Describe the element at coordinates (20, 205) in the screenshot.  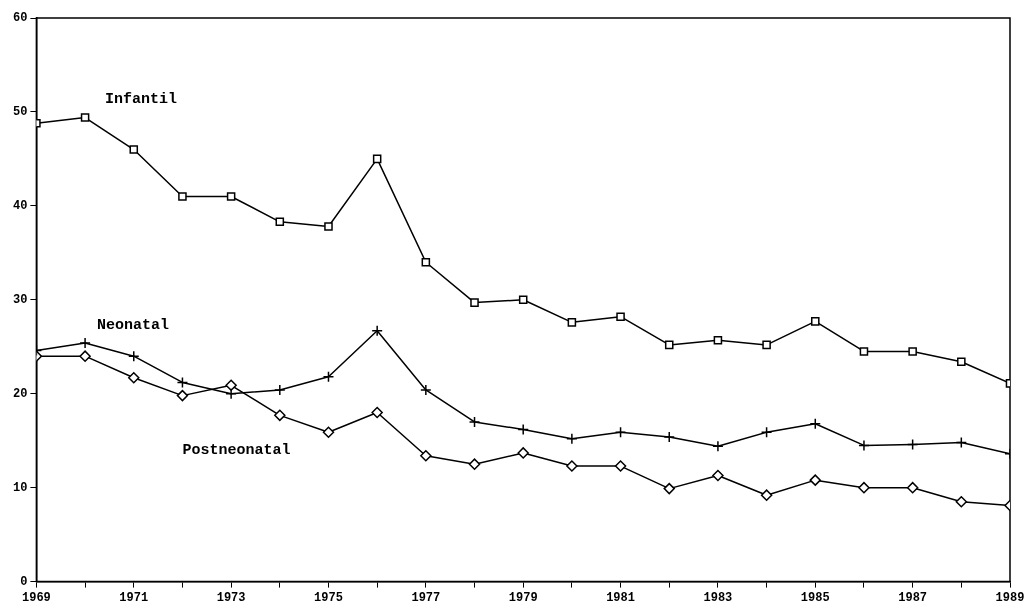
I see `y-tick-label: 40` at that location.